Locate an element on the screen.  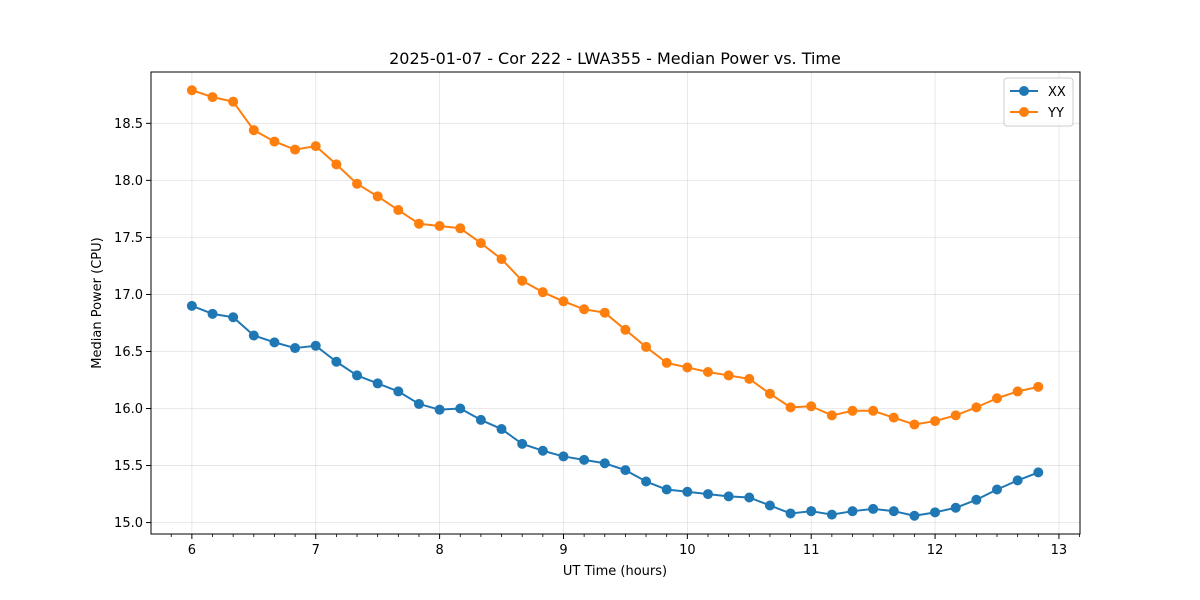
y-tick-label: 16.5 is located at coordinates (128, 352).